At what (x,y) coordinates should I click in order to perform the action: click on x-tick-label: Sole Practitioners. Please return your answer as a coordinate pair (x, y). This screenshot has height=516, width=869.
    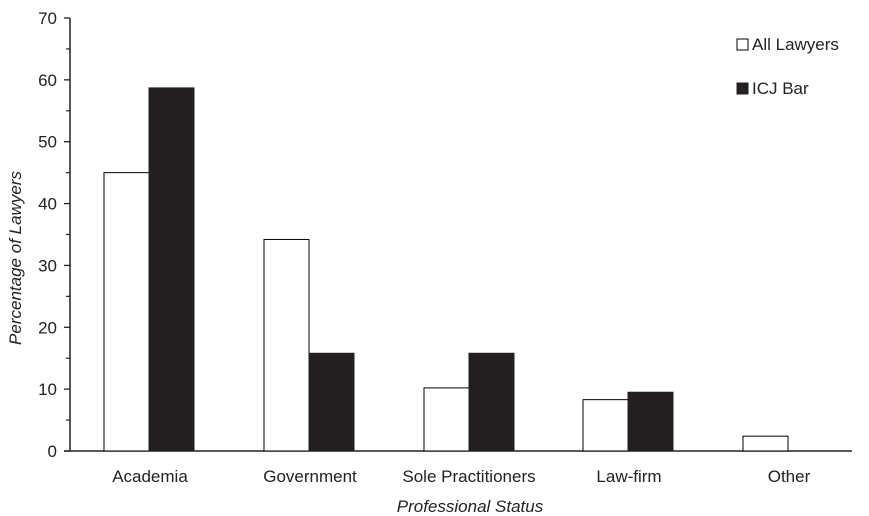
    Looking at the image, I should click on (468, 476).